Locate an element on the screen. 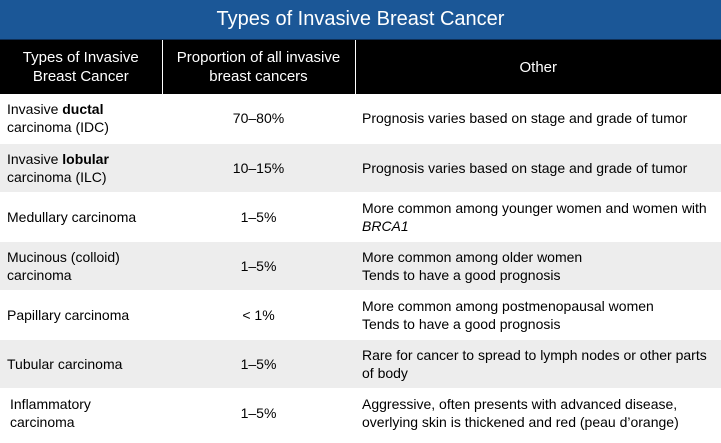  header-type: Types of Invasive Breast Cancer is located at coordinates (81, 67).